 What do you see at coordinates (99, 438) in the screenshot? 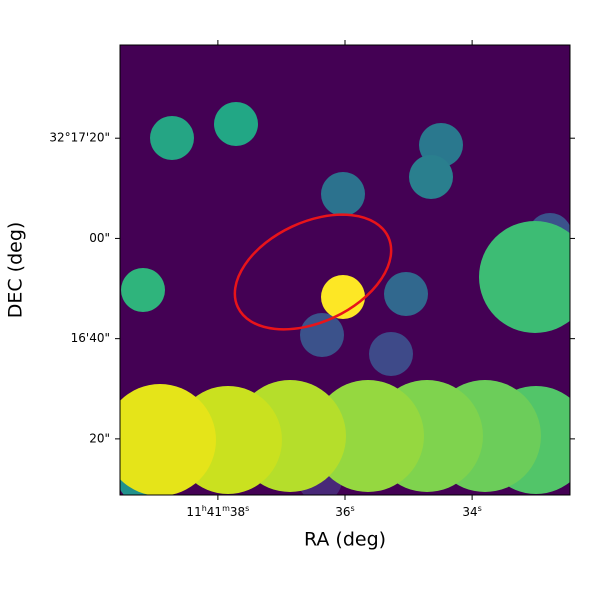
I see `y-tick-label: 20"` at bounding box center [99, 438].